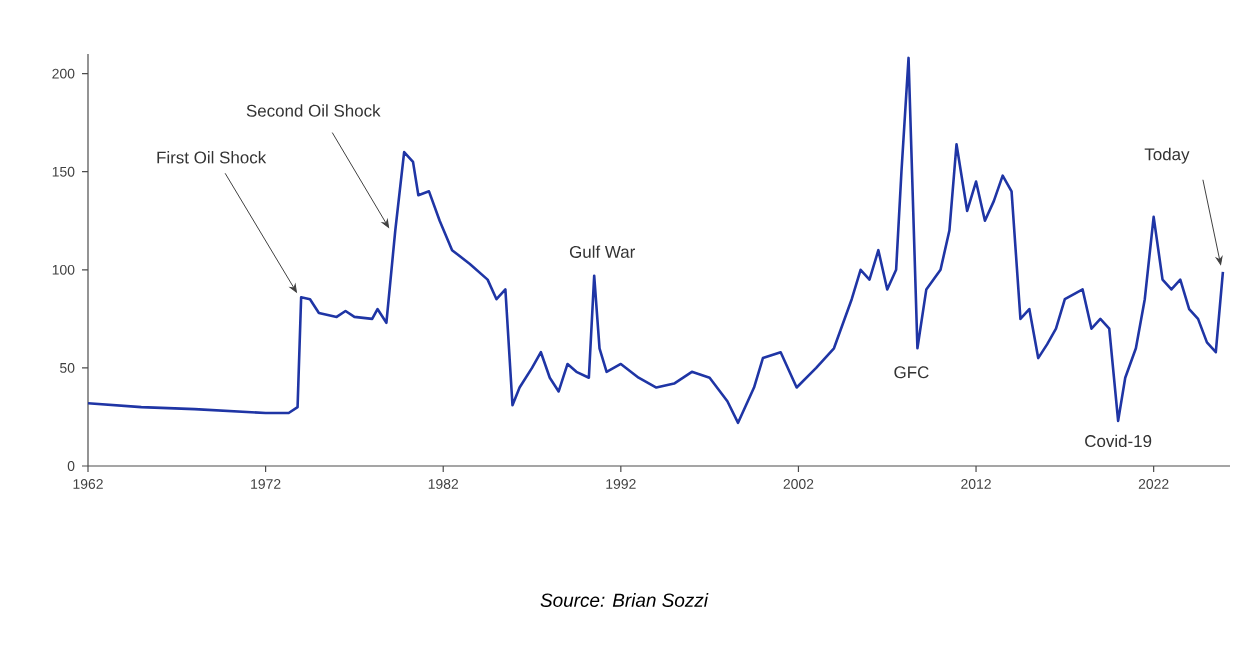 The height and width of the screenshot is (648, 1248). Describe the element at coordinates (624, 600) in the screenshot. I see `source-note: Source: Brian Sozzi` at that location.